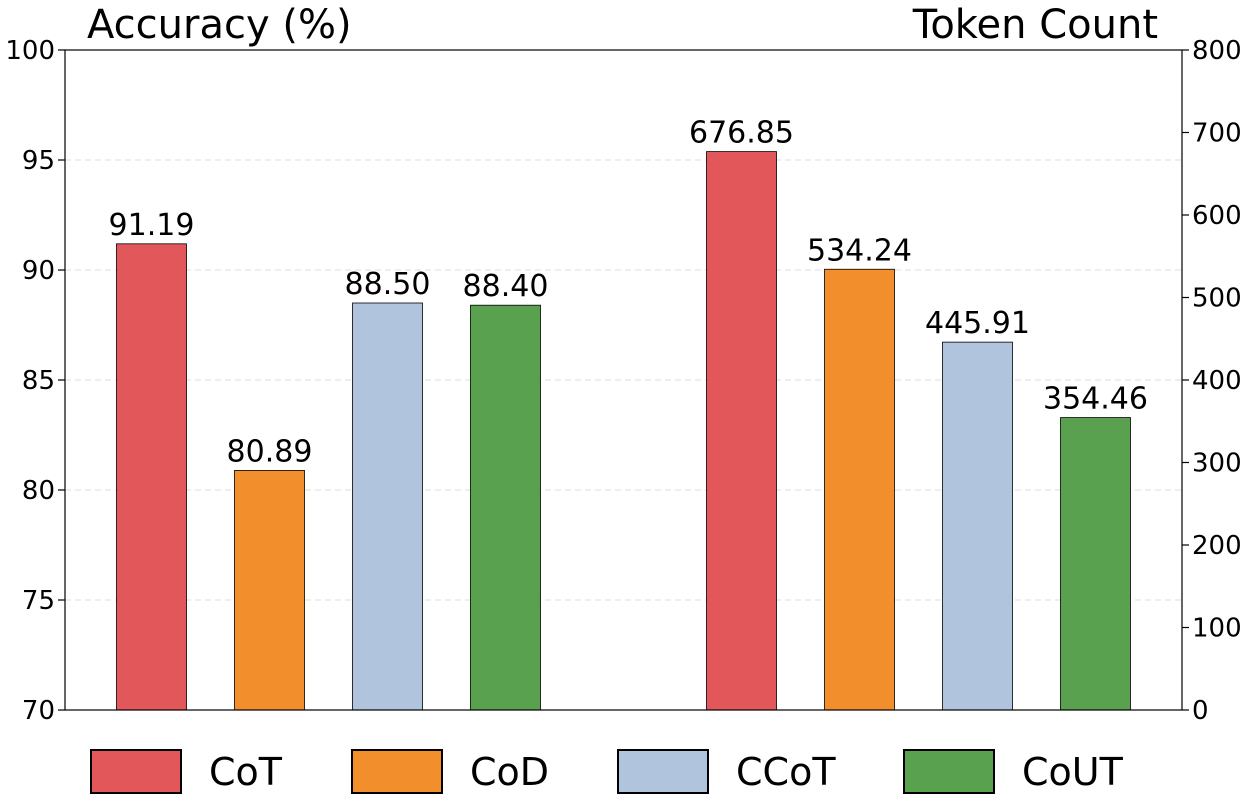 The height and width of the screenshot is (803, 1248). What do you see at coordinates (509, 772) in the screenshot?
I see `legend-label-cod: CoD` at bounding box center [509, 772].